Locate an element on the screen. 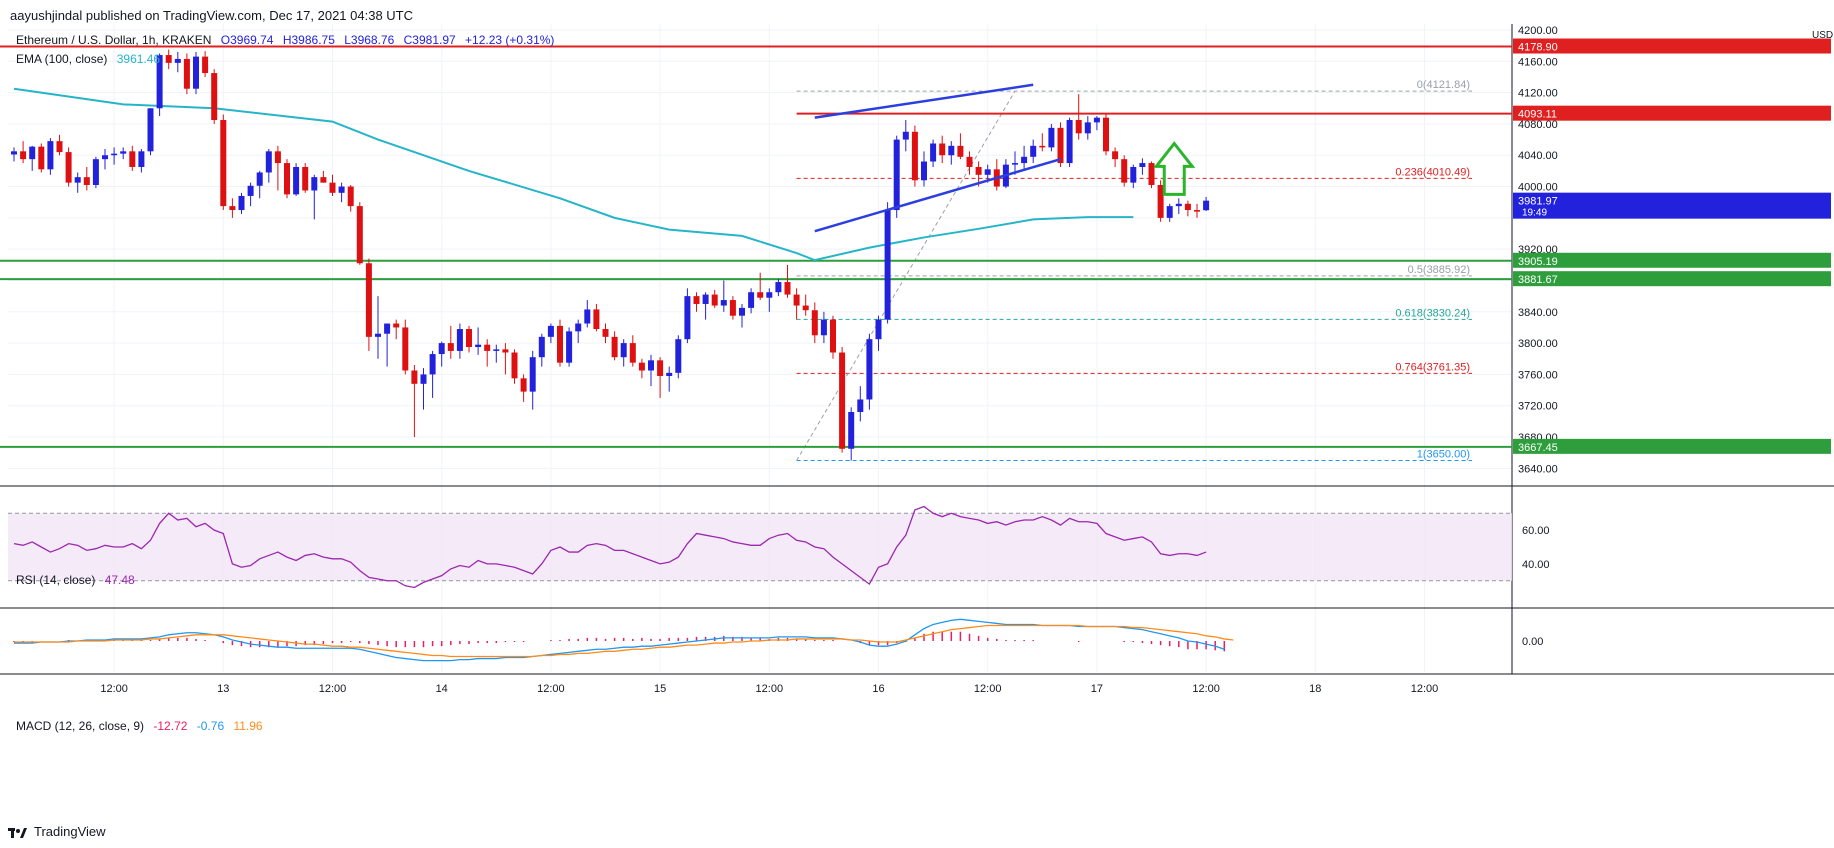  tradingview-logo-icon is located at coordinates (18, 832).